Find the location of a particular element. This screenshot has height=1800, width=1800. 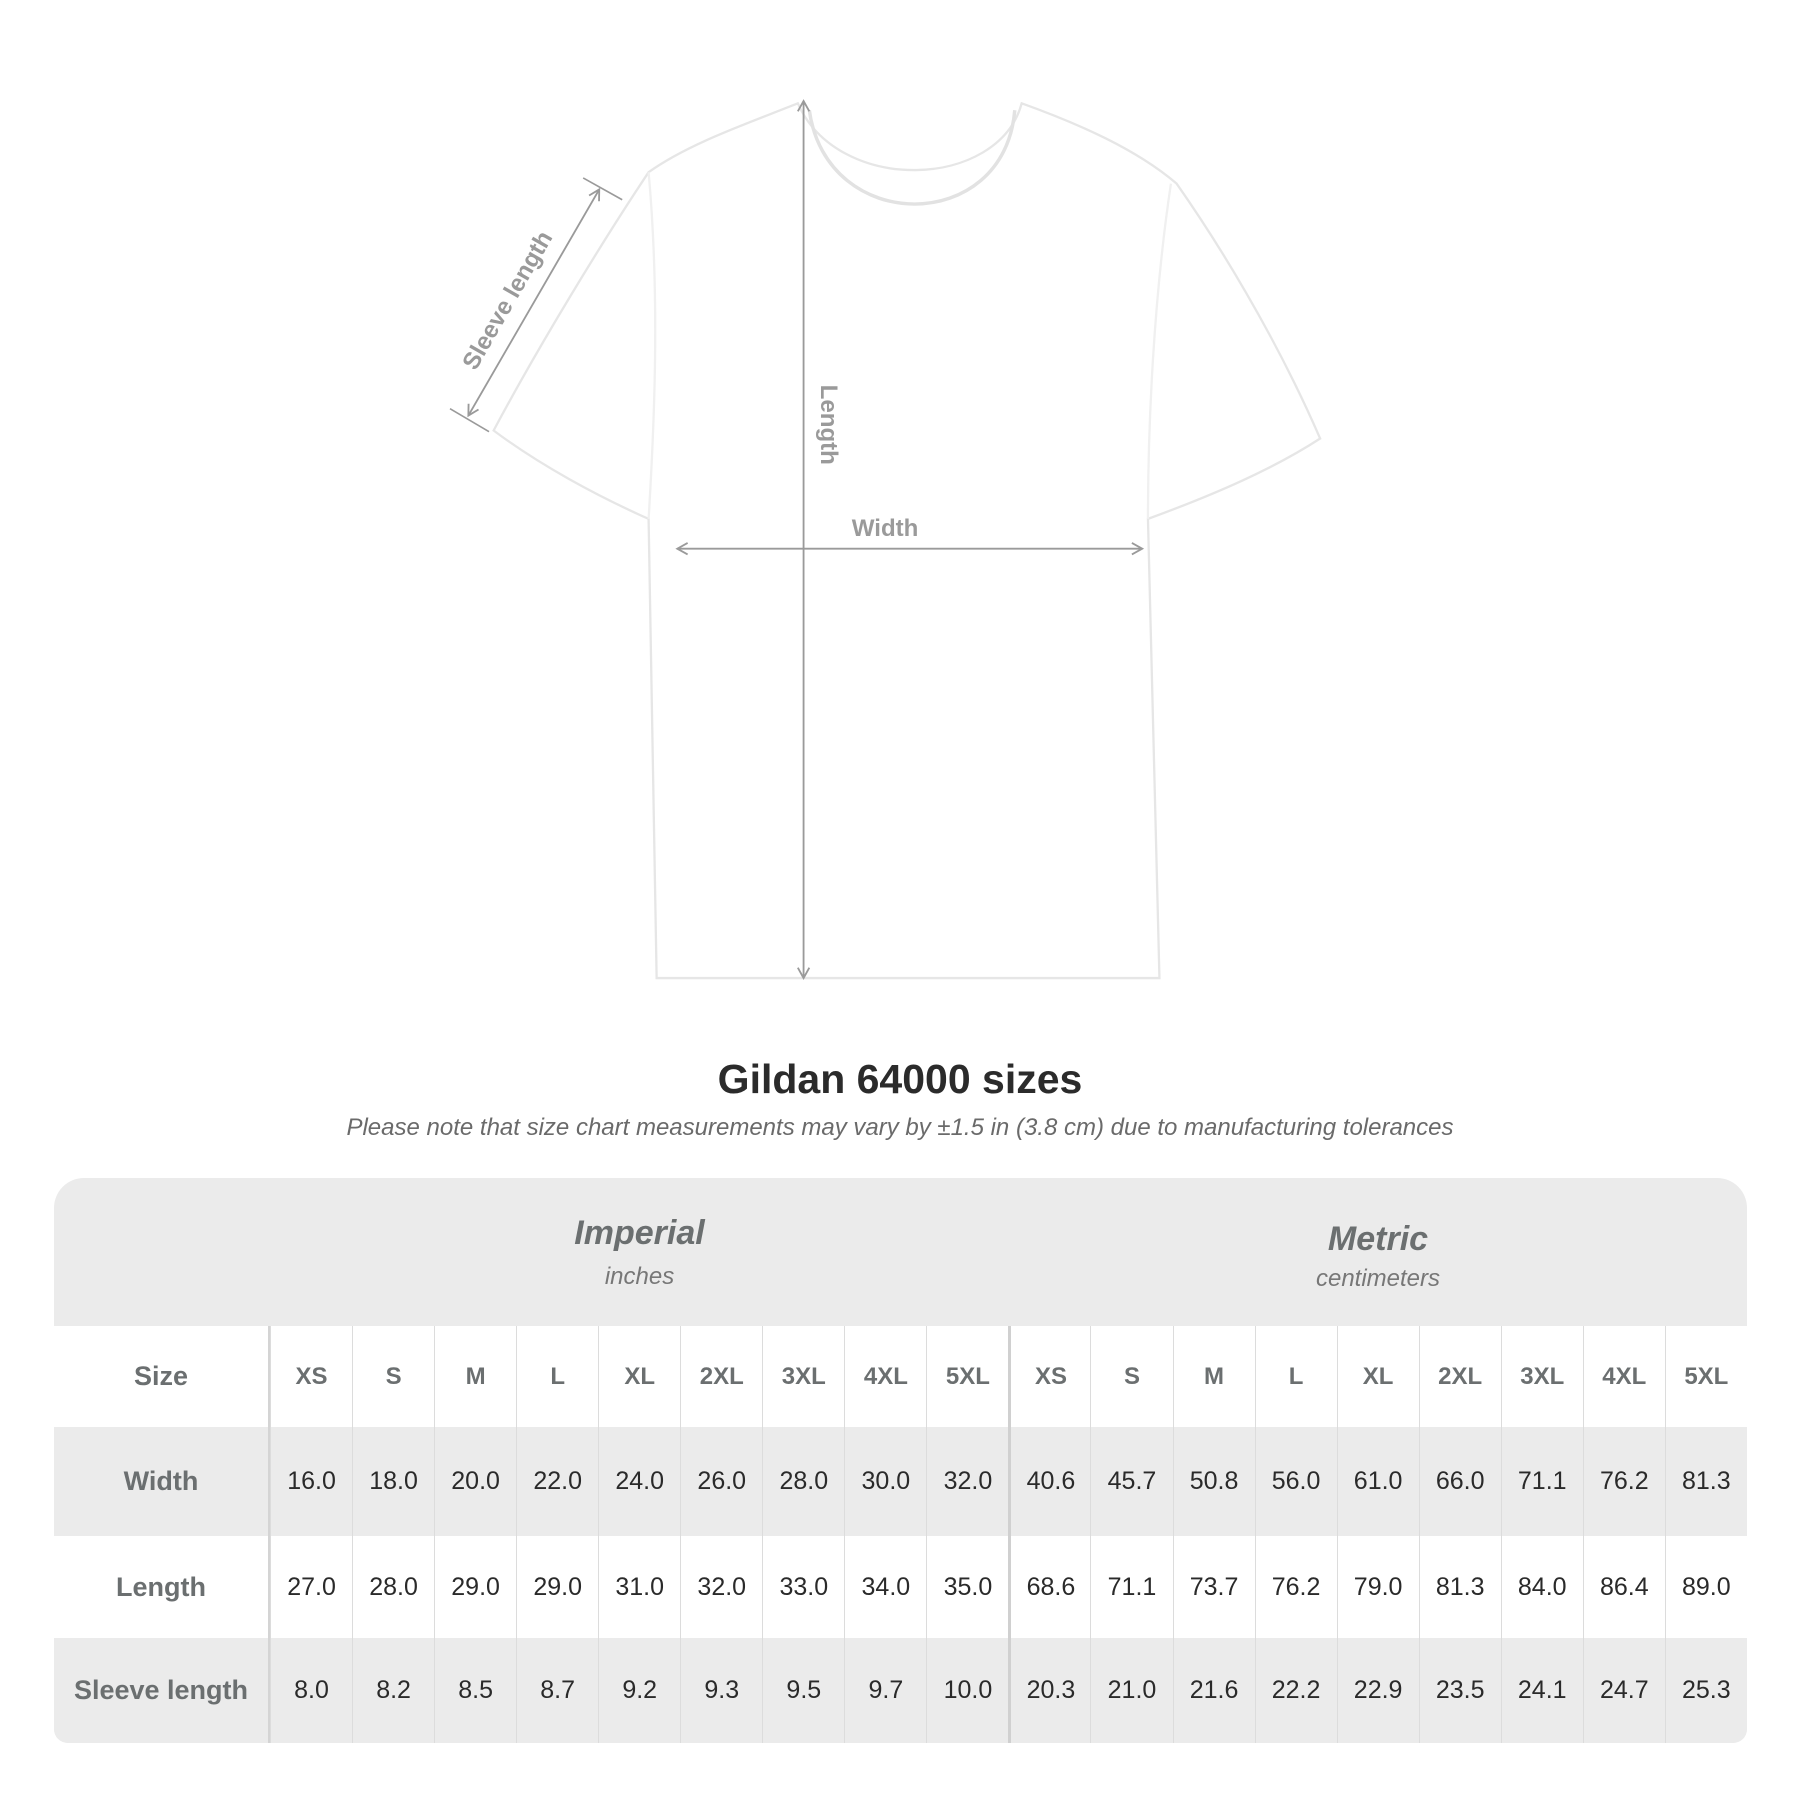

imperial-value-cell: 18.0 is located at coordinates (393, 1481).